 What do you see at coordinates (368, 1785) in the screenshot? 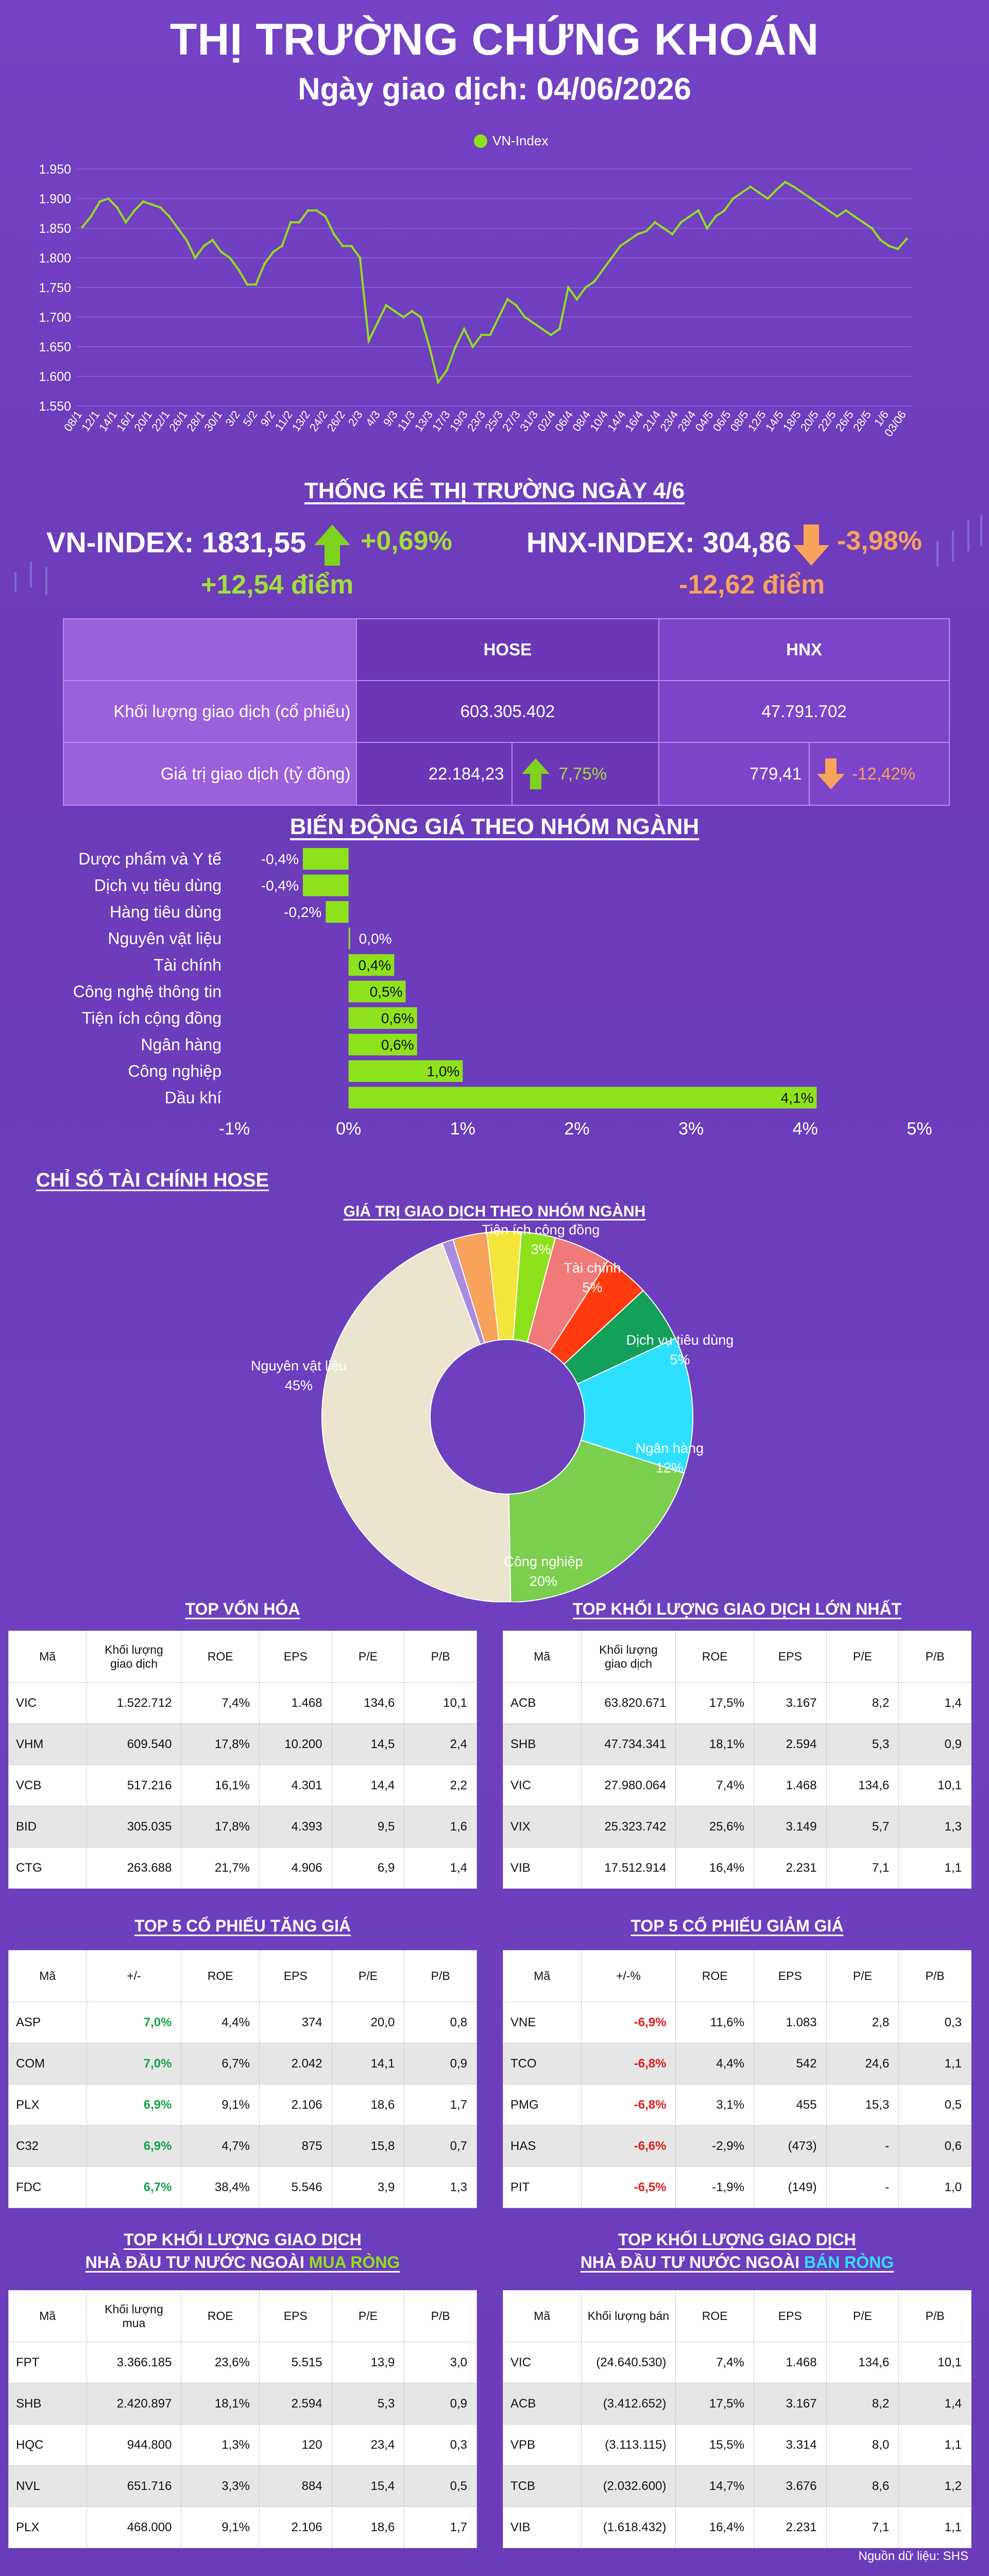
I see `table-cell: 14,4` at bounding box center [368, 1785].